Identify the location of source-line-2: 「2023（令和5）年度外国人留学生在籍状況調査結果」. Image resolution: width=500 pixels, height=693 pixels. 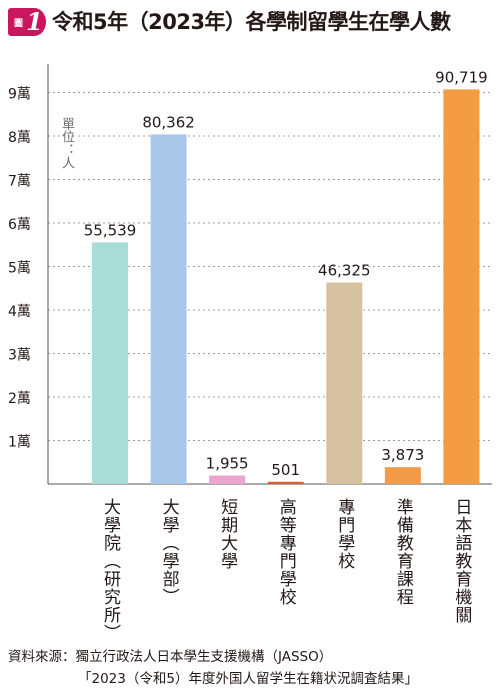
(248, 679).